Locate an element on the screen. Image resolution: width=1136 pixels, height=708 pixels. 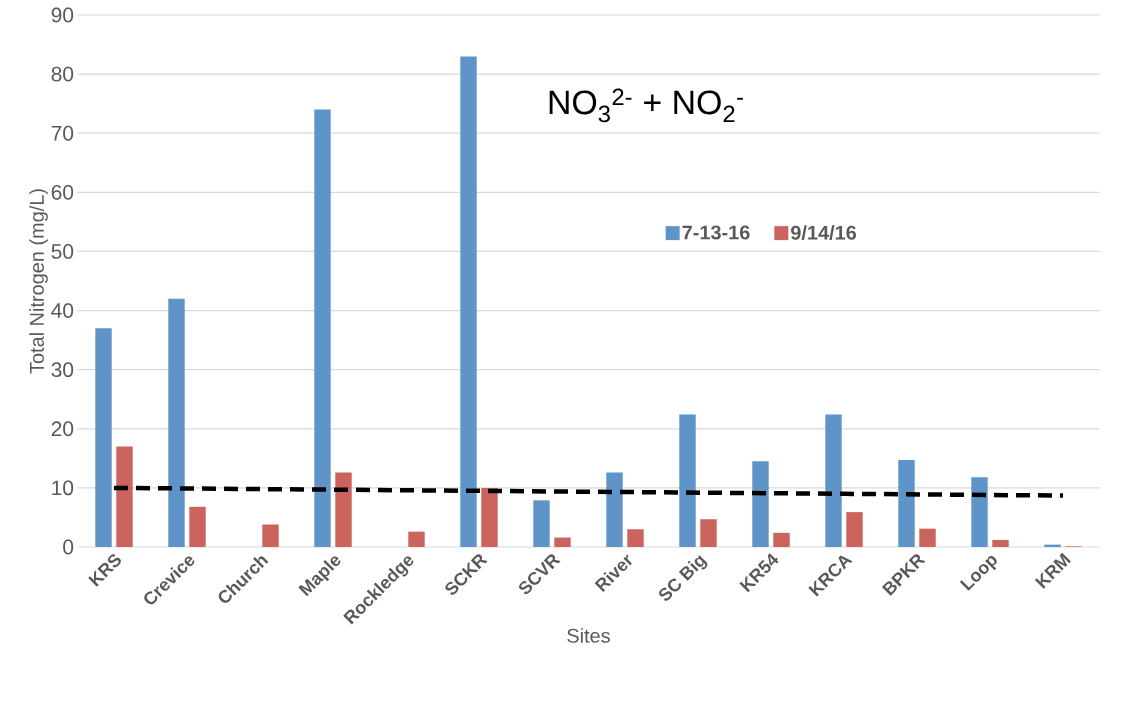
y-axis-title: Total Nitrogen (mg/L) is located at coordinates (38, 281).